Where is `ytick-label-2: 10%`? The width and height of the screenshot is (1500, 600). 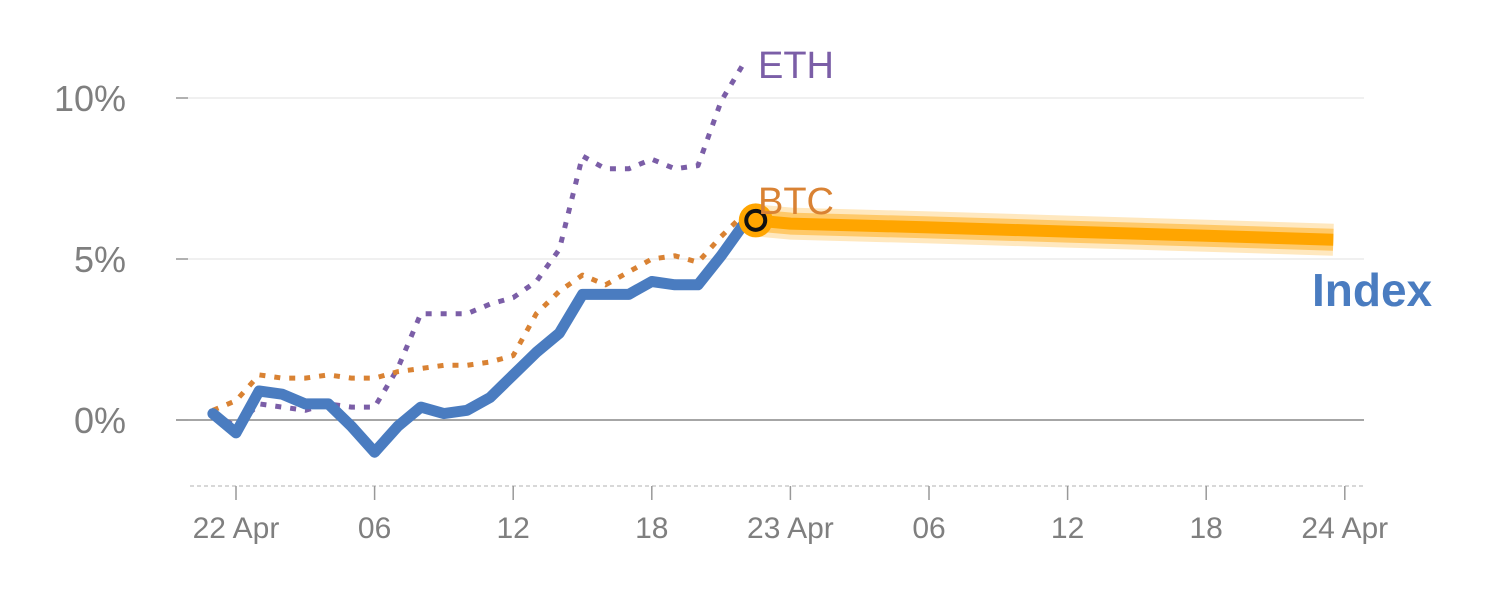 ytick-label-2: 10% is located at coordinates (90, 98).